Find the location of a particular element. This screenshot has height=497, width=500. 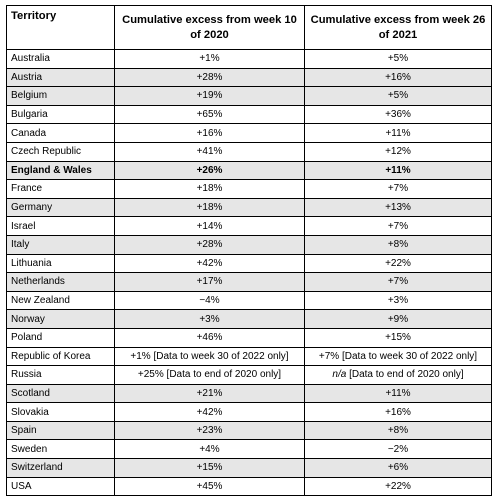

table-row: Sweden +4% −2% is located at coordinates (249, 449).